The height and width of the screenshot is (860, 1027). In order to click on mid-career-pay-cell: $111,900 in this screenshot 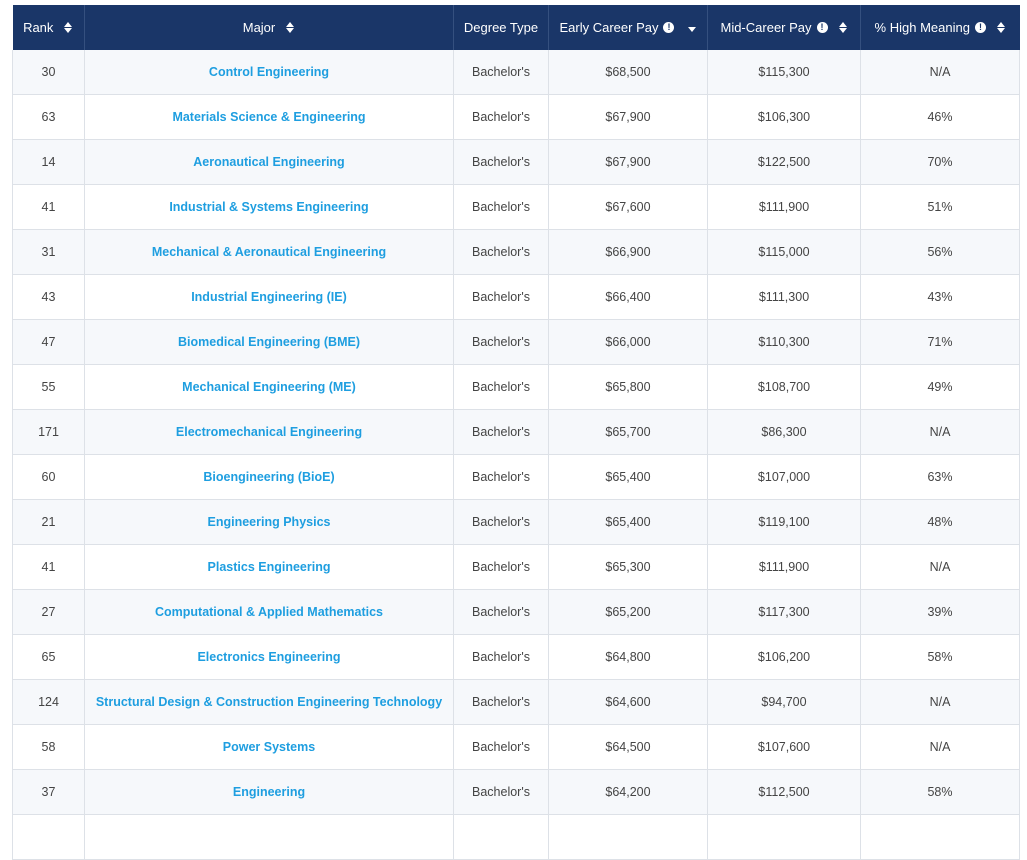, I will do `click(784, 567)`.